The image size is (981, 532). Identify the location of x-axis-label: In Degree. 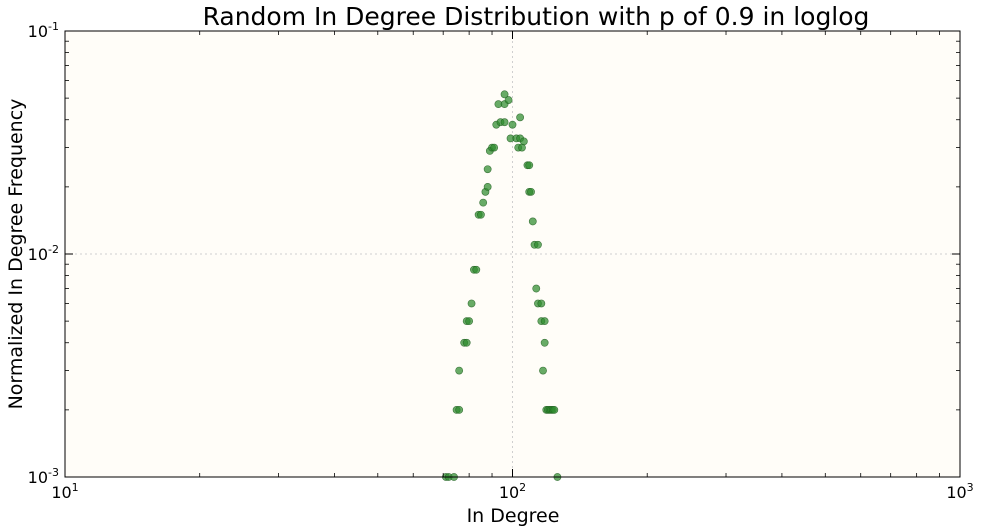
(513, 516).